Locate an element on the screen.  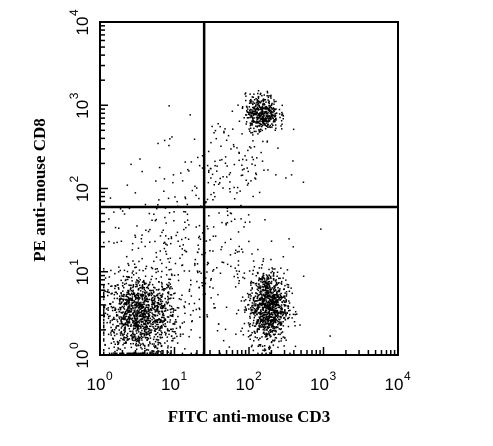
y-tick-label: 101 is located at coordinates (79, 272).